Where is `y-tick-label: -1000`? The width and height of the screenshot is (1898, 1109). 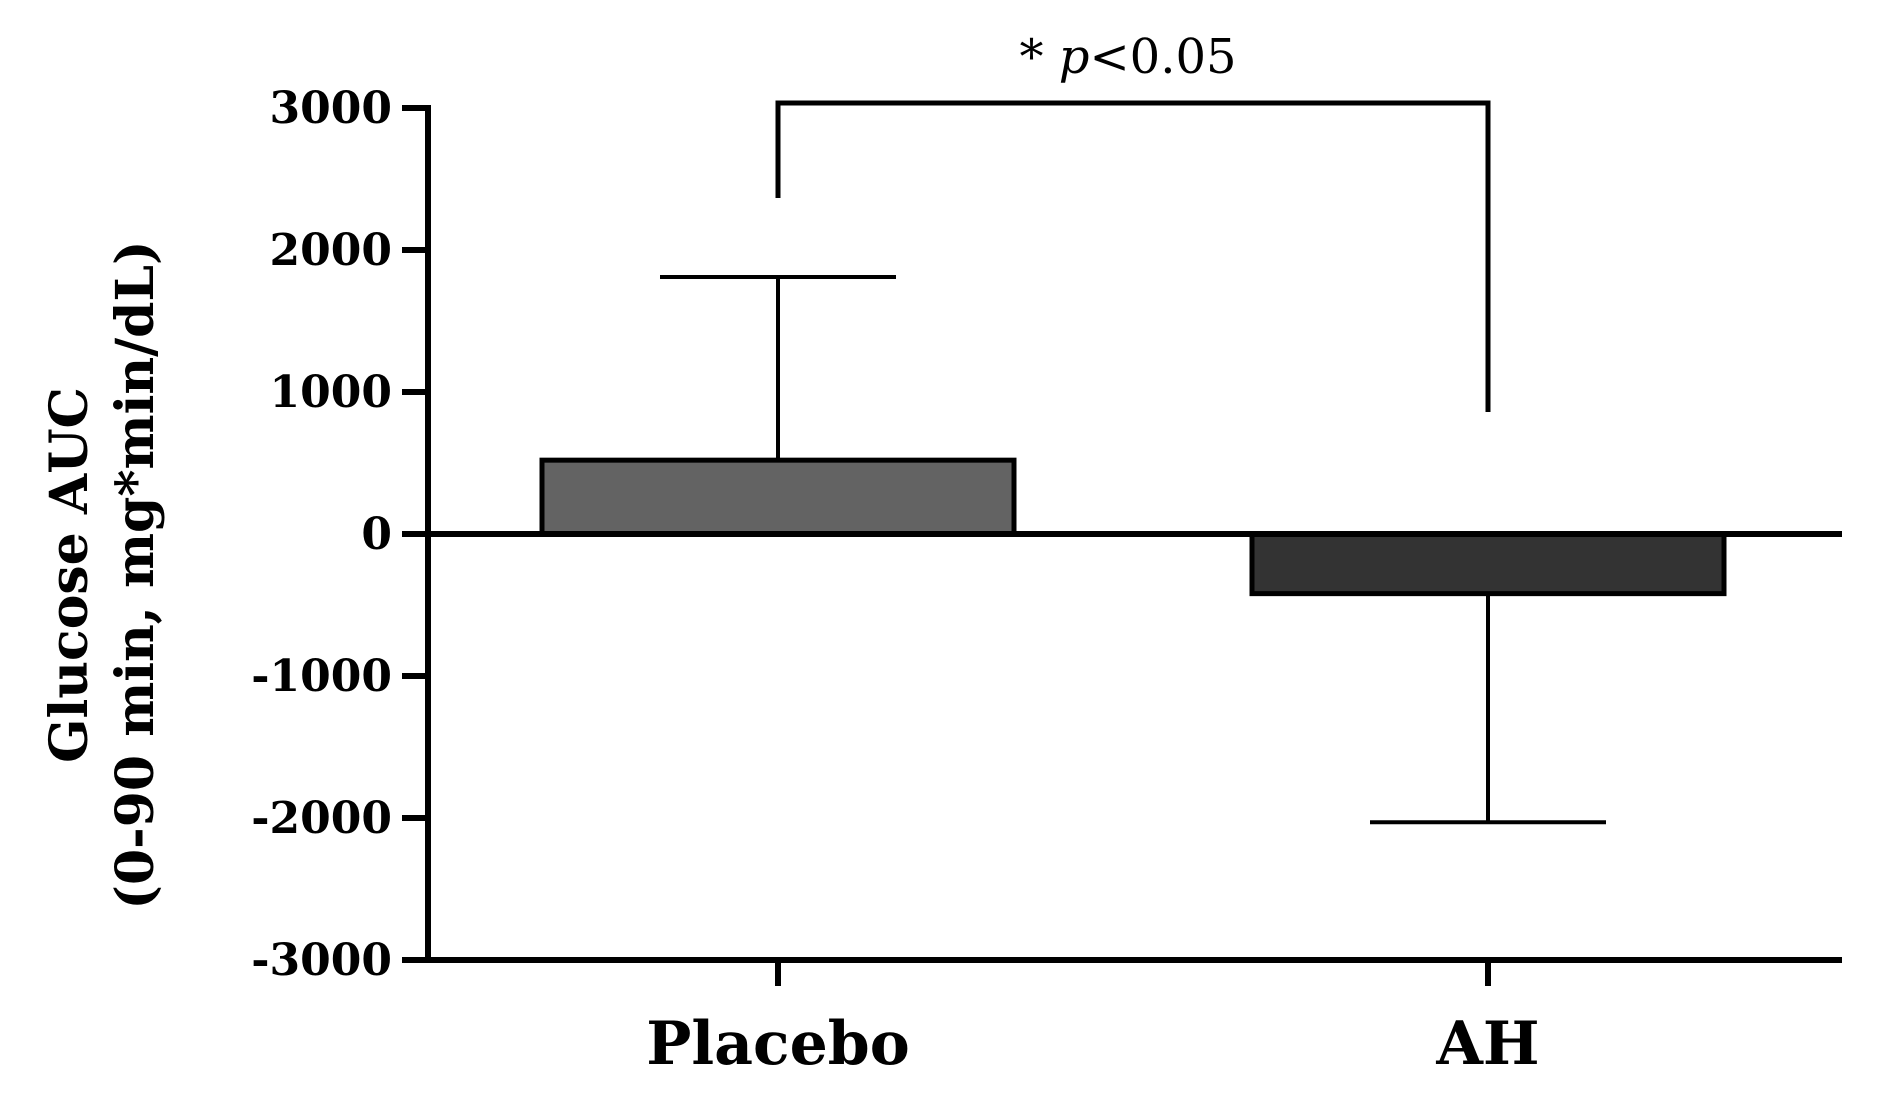
y-tick-label: -1000 is located at coordinates (321, 676).